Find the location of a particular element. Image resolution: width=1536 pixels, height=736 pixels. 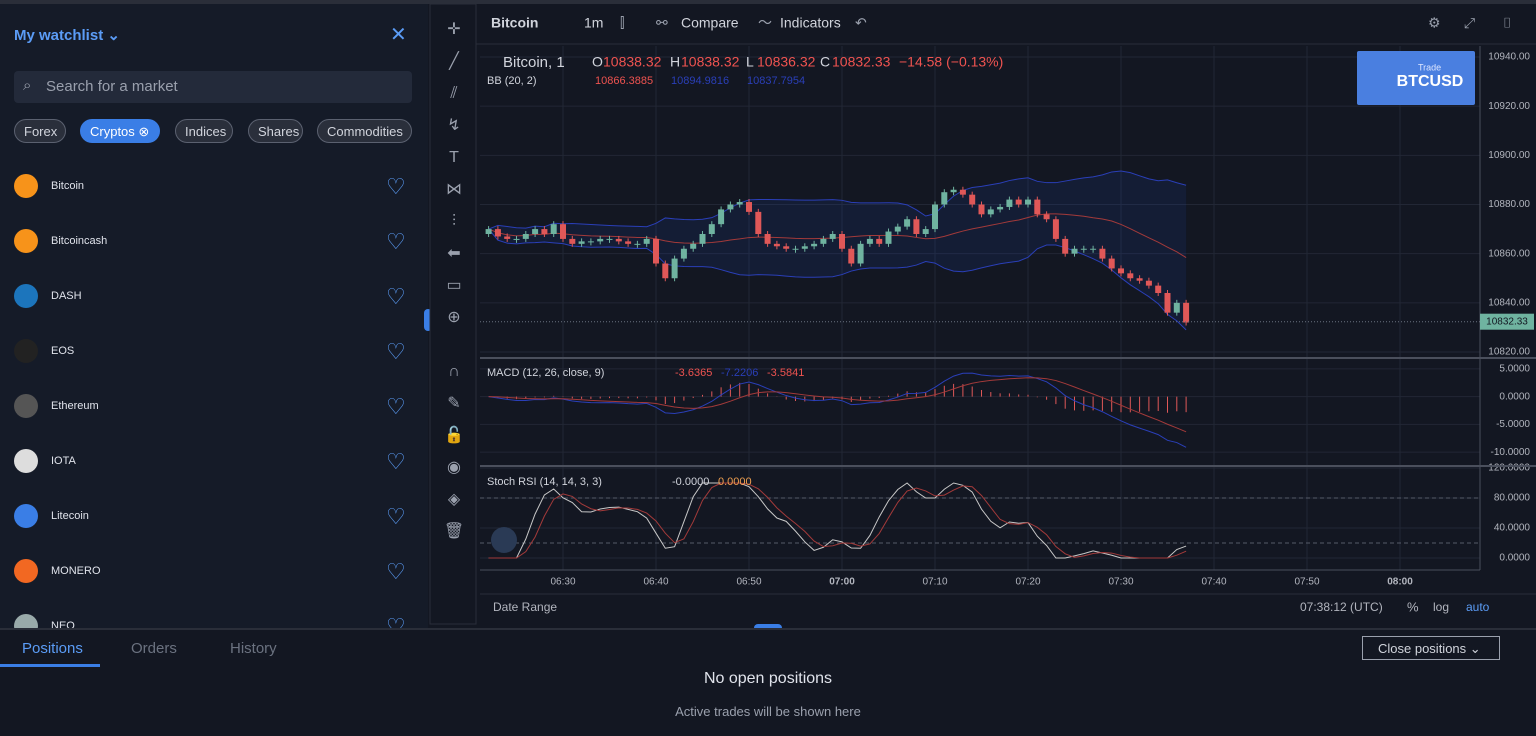

tool-icon: ⬅ is located at coordinates (453, 253).